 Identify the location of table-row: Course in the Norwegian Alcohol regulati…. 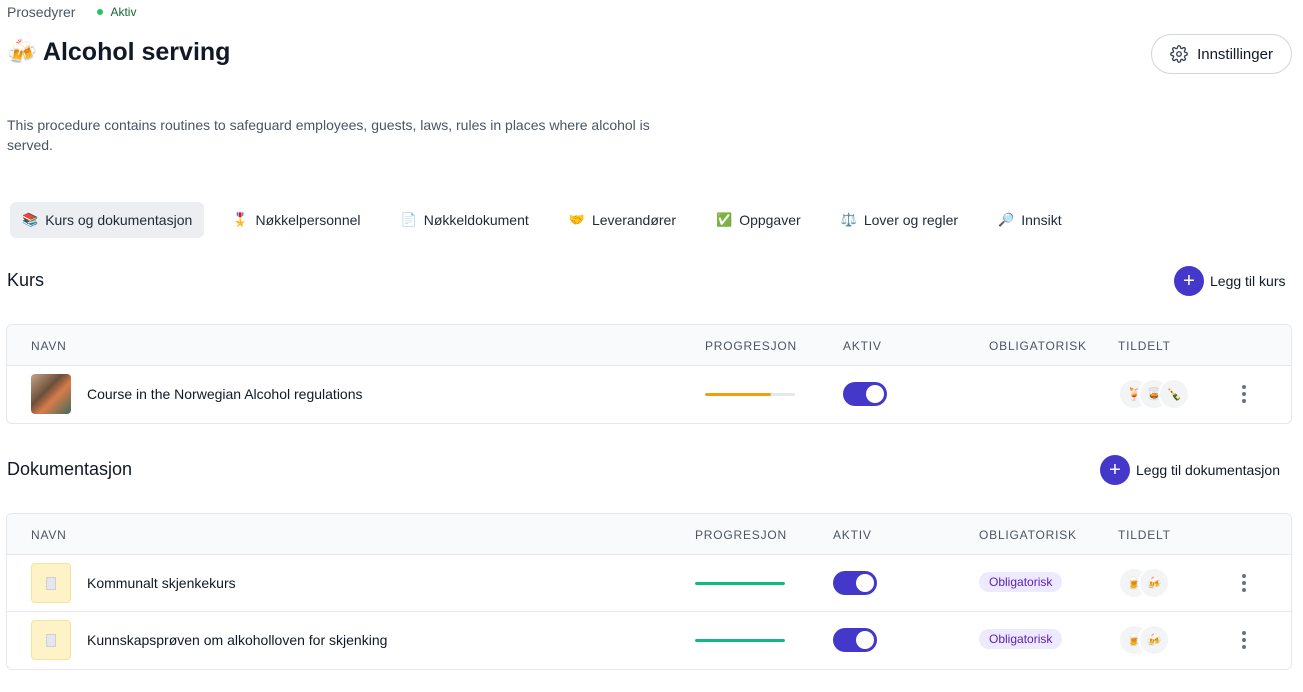
(649, 394).